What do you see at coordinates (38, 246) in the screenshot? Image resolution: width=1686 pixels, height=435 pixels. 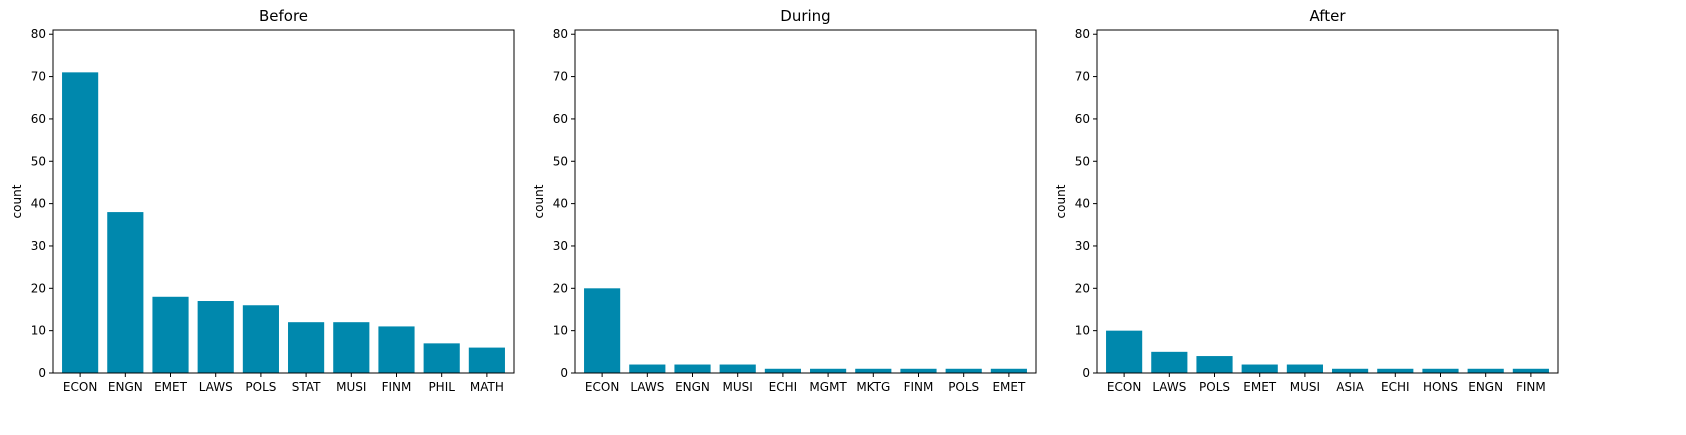 I see `y-tick-label-0-3: 30` at bounding box center [38, 246].